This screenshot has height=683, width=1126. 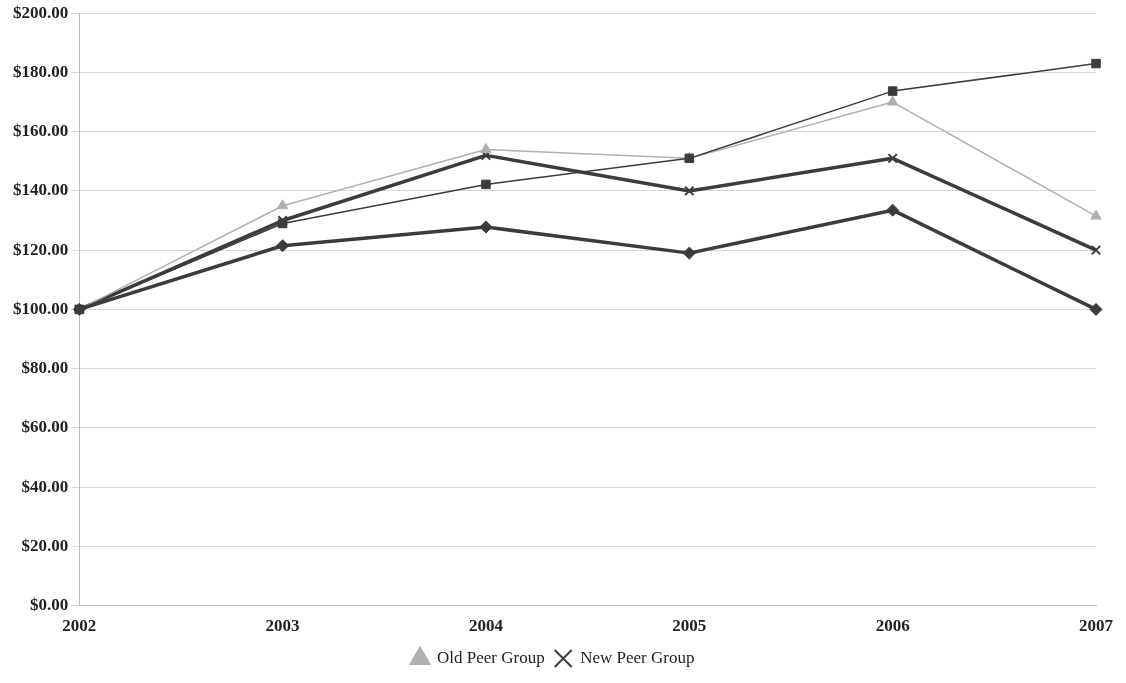 What do you see at coordinates (45, 368) in the screenshot?
I see `y-tick-label: $80.00` at bounding box center [45, 368].